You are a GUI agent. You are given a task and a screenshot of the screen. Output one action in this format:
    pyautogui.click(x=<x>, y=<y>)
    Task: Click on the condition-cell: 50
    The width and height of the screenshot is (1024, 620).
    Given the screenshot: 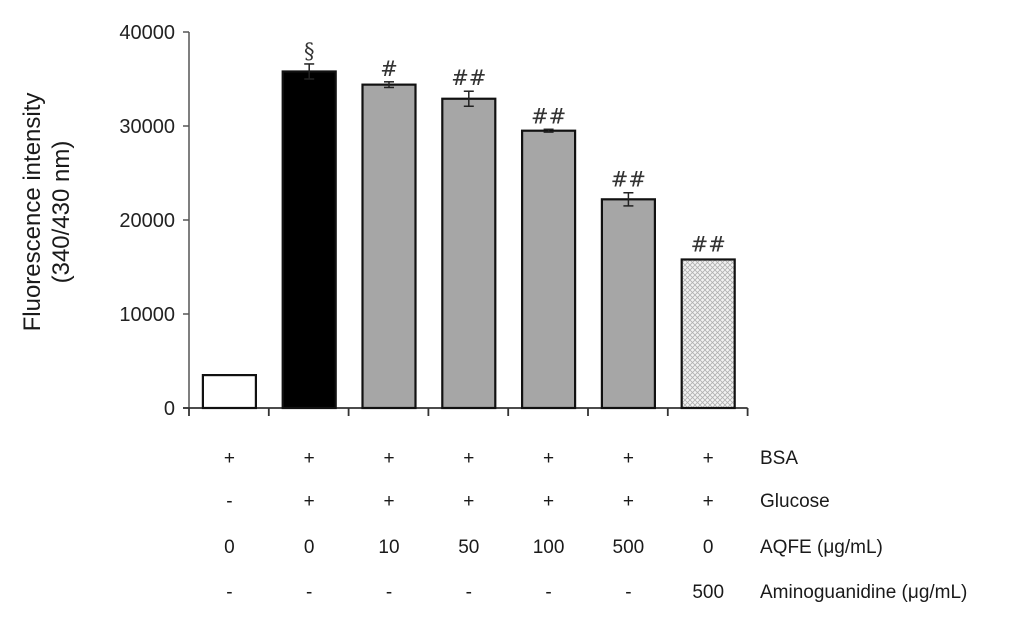 What is the action you would take?
    pyautogui.click(x=469, y=547)
    